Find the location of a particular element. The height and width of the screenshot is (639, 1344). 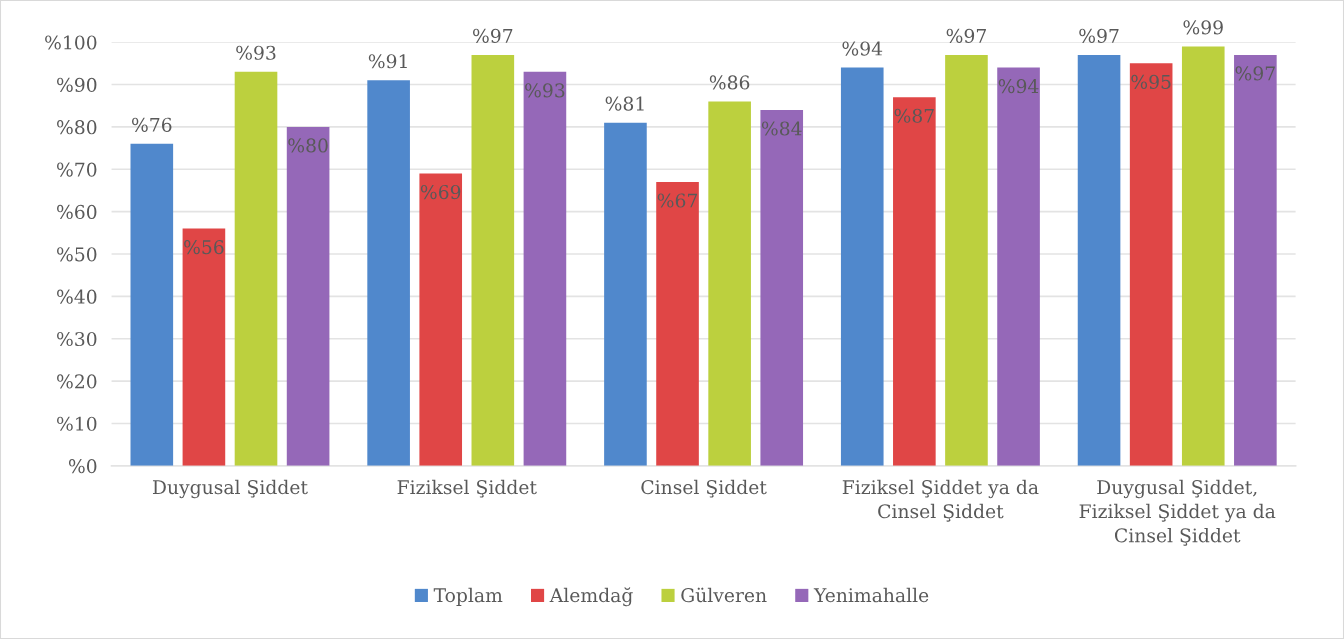

data-label: %56 is located at coordinates (204, 247).